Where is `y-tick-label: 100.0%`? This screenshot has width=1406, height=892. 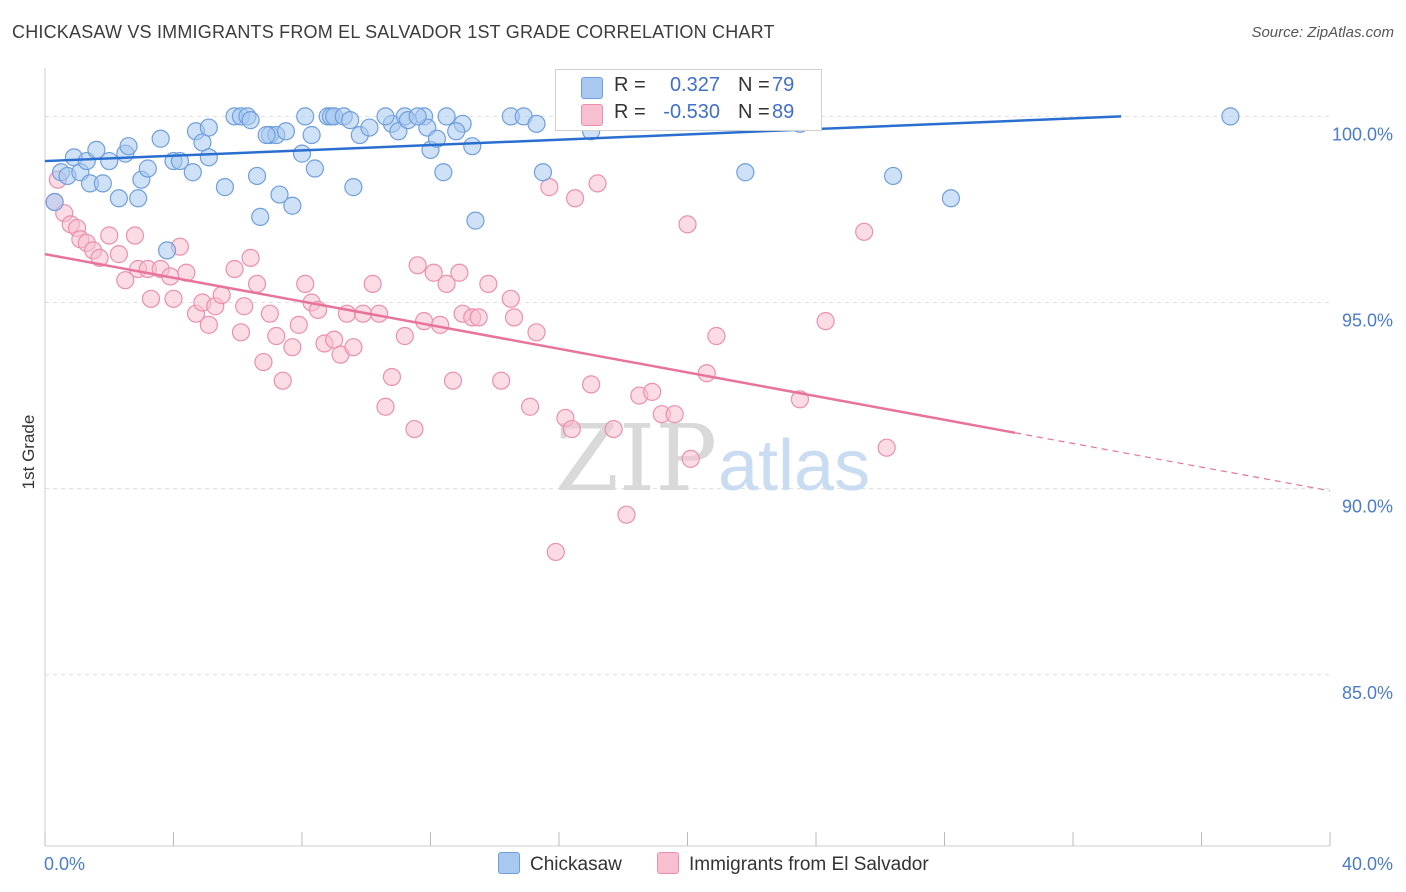 y-tick-label: 100.0% is located at coordinates (1362, 134).